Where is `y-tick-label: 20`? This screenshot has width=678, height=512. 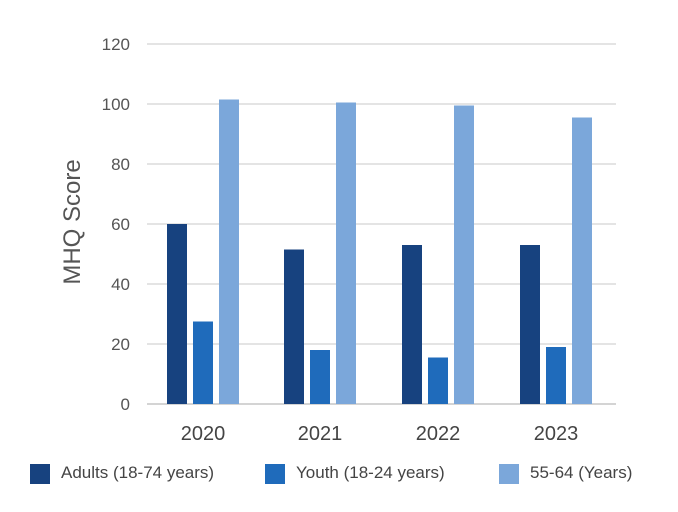 y-tick-label: 20 is located at coordinates (120, 344).